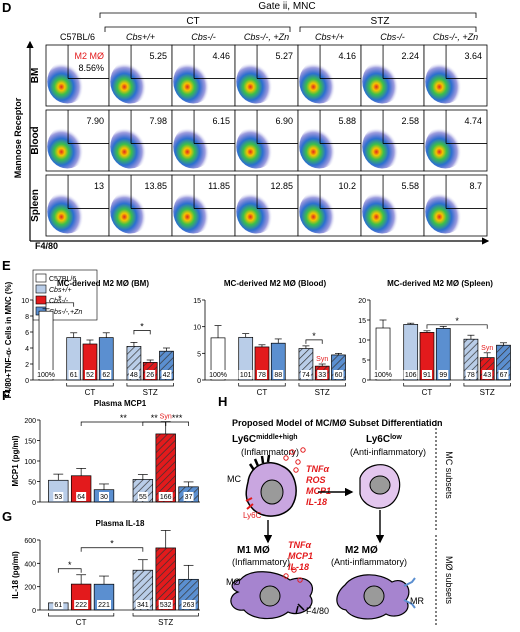 This screenshot has height=632, width=520. Describe the element at coordinates (411, 375) in the screenshot. I see `bar-label: 106` at that location.